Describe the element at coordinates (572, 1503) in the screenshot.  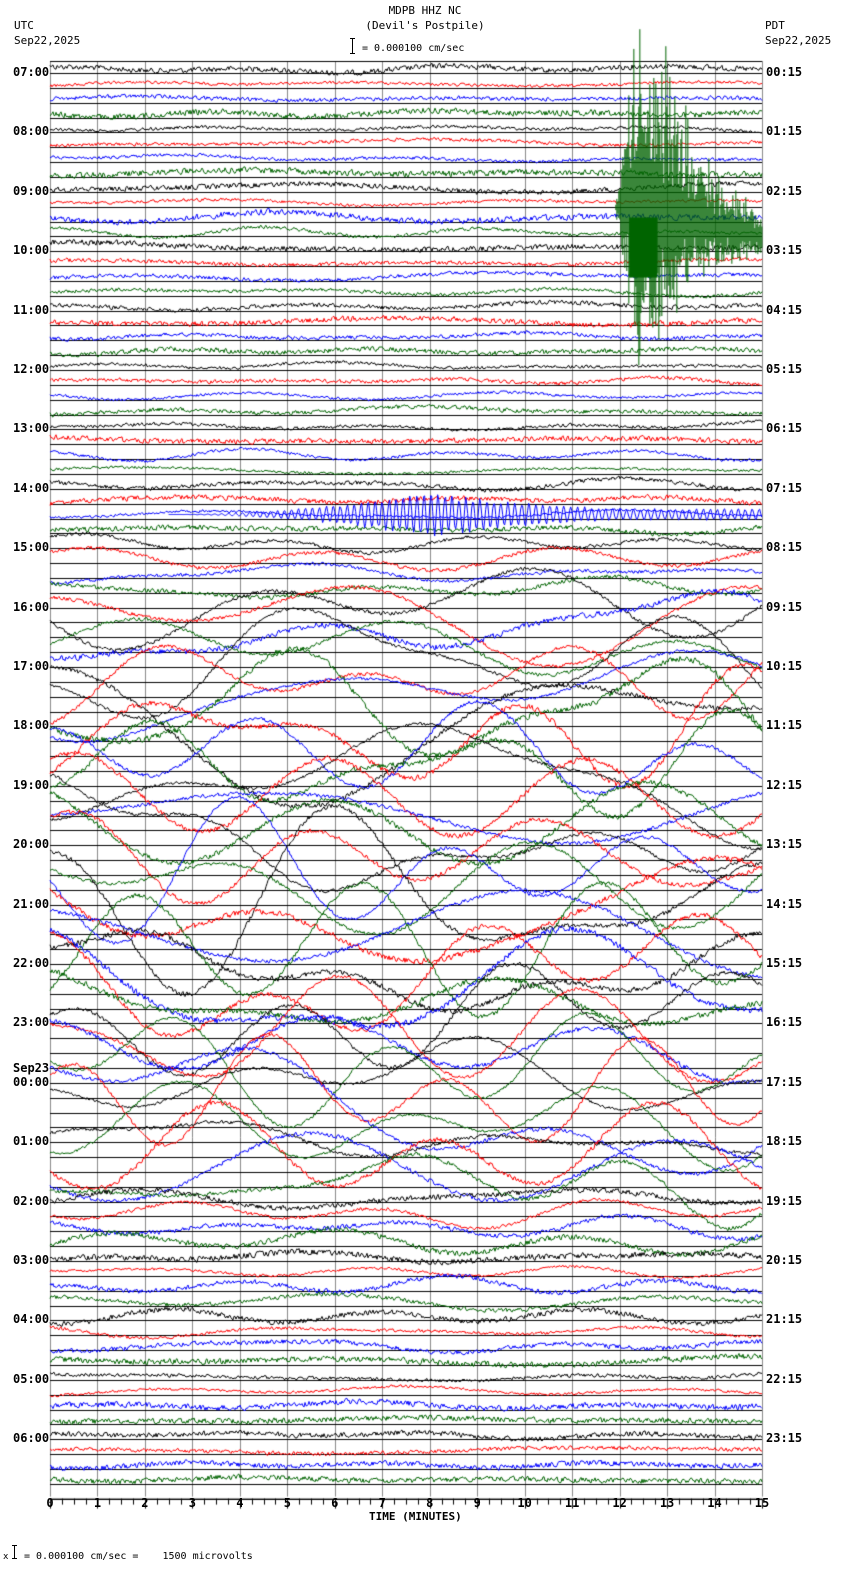
I see `x-tick-label: 11` at that location.